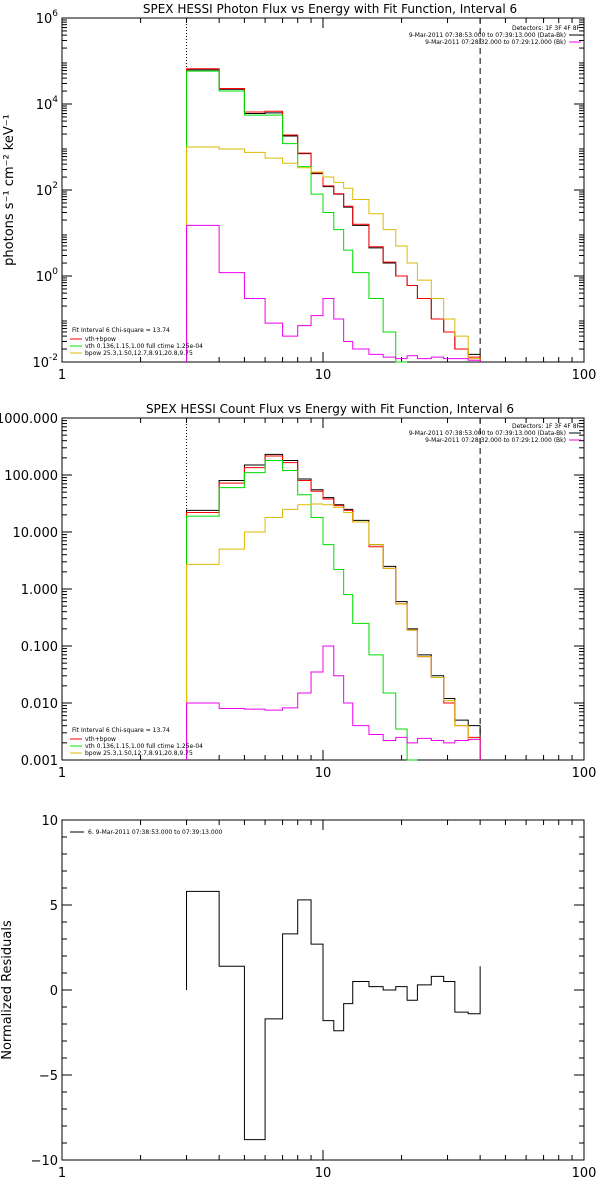 The height and width of the screenshot is (1200, 600). What do you see at coordinates (55, 100) in the screenshot?
I see `y-tick-exponent: 4` at bounding box center [55, 100].